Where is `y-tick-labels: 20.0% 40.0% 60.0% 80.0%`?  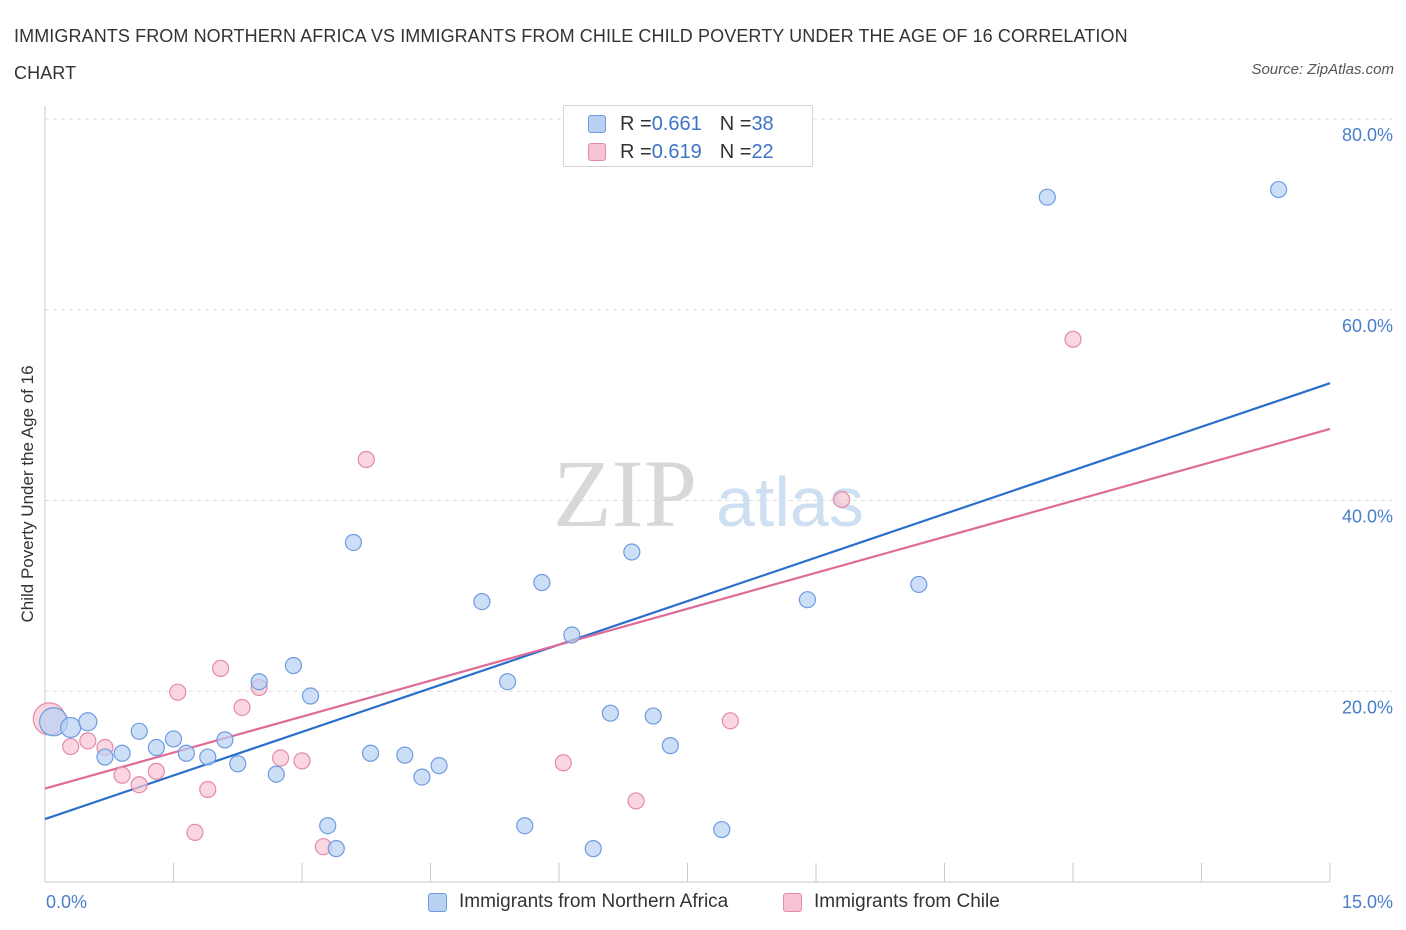
y-tick-labels: 20.0% 40.0% 60.0% 80.0% is located at coordinates (1367, 421).